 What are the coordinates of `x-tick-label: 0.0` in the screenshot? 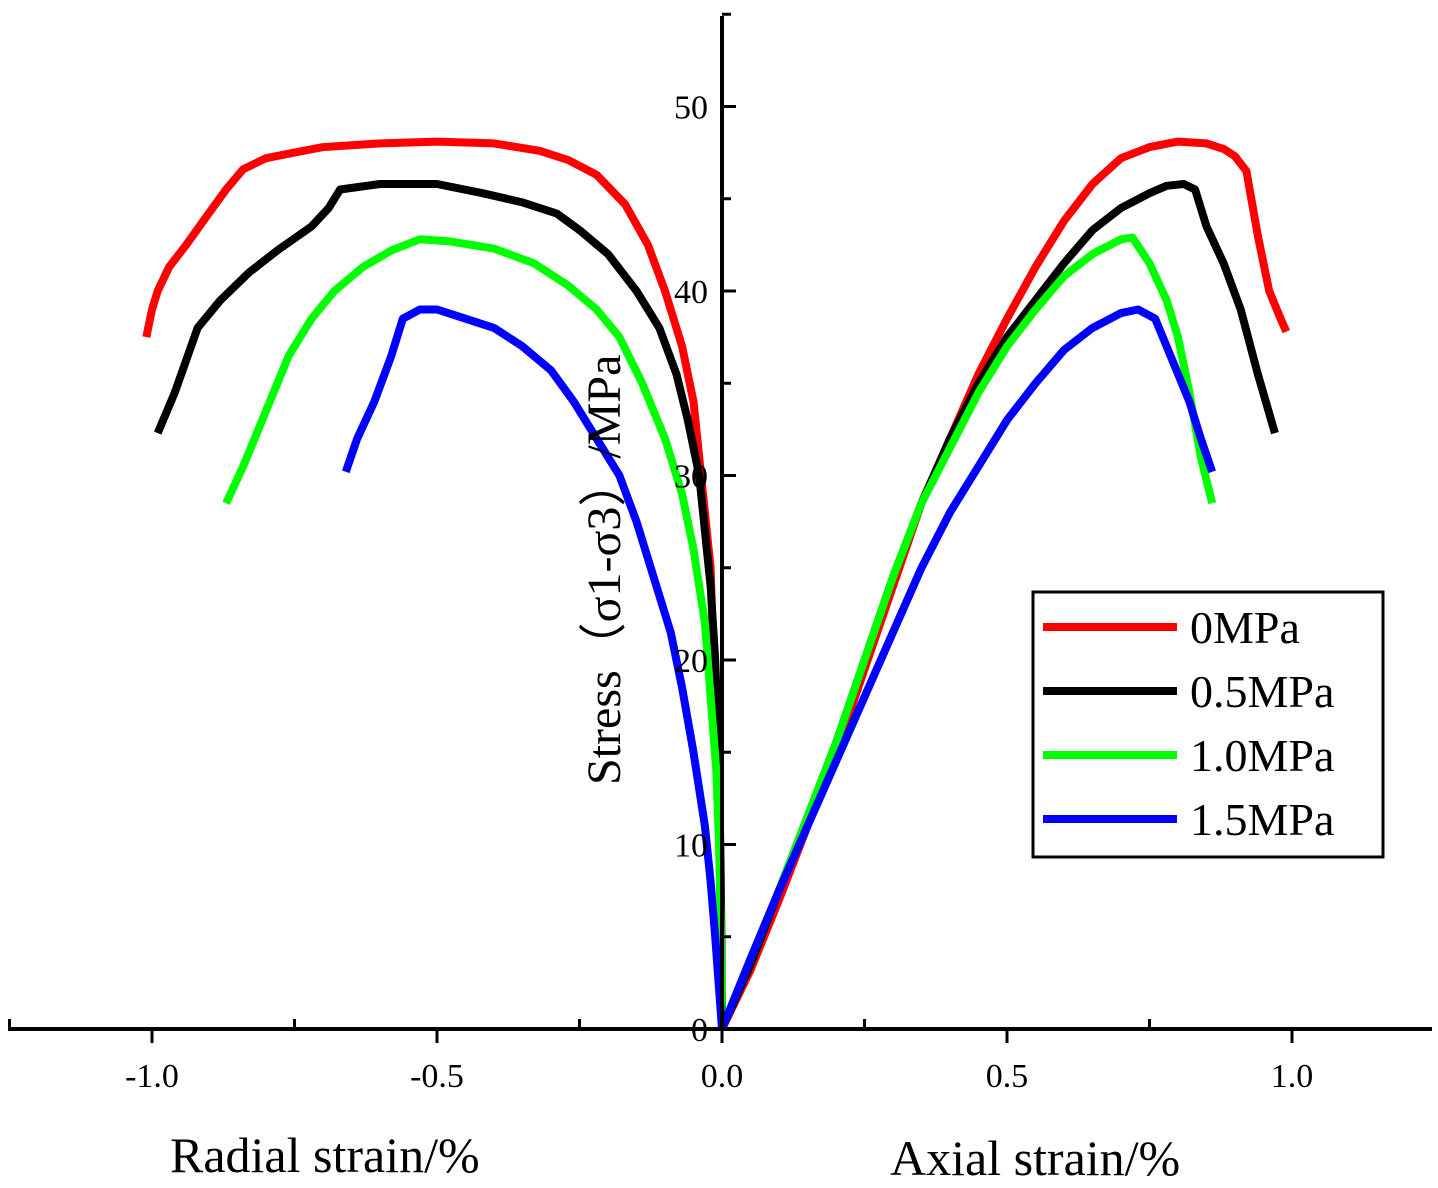 It's located at (722, 1076).